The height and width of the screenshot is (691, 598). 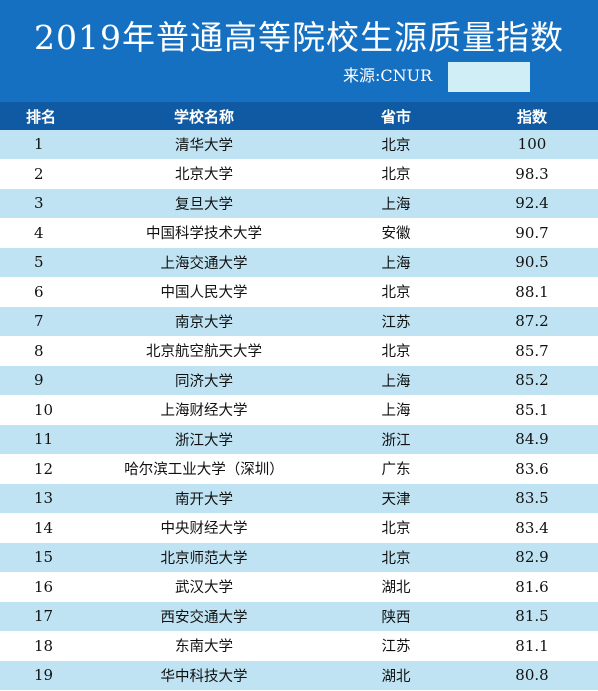 What do you see at coordinates (299, 646) in the screenshot?
I see `table-row: 18 东南大学 江苏 81.1` at bounding box center [299, 646].